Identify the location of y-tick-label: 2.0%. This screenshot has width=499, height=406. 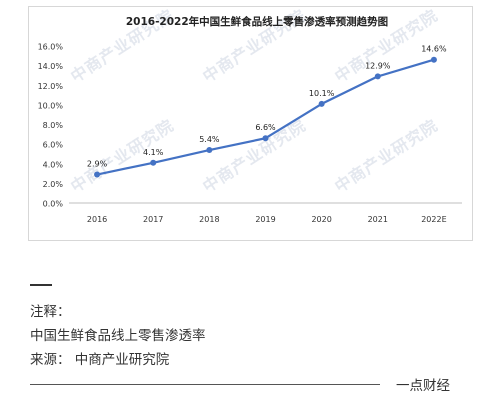
(53, 184).